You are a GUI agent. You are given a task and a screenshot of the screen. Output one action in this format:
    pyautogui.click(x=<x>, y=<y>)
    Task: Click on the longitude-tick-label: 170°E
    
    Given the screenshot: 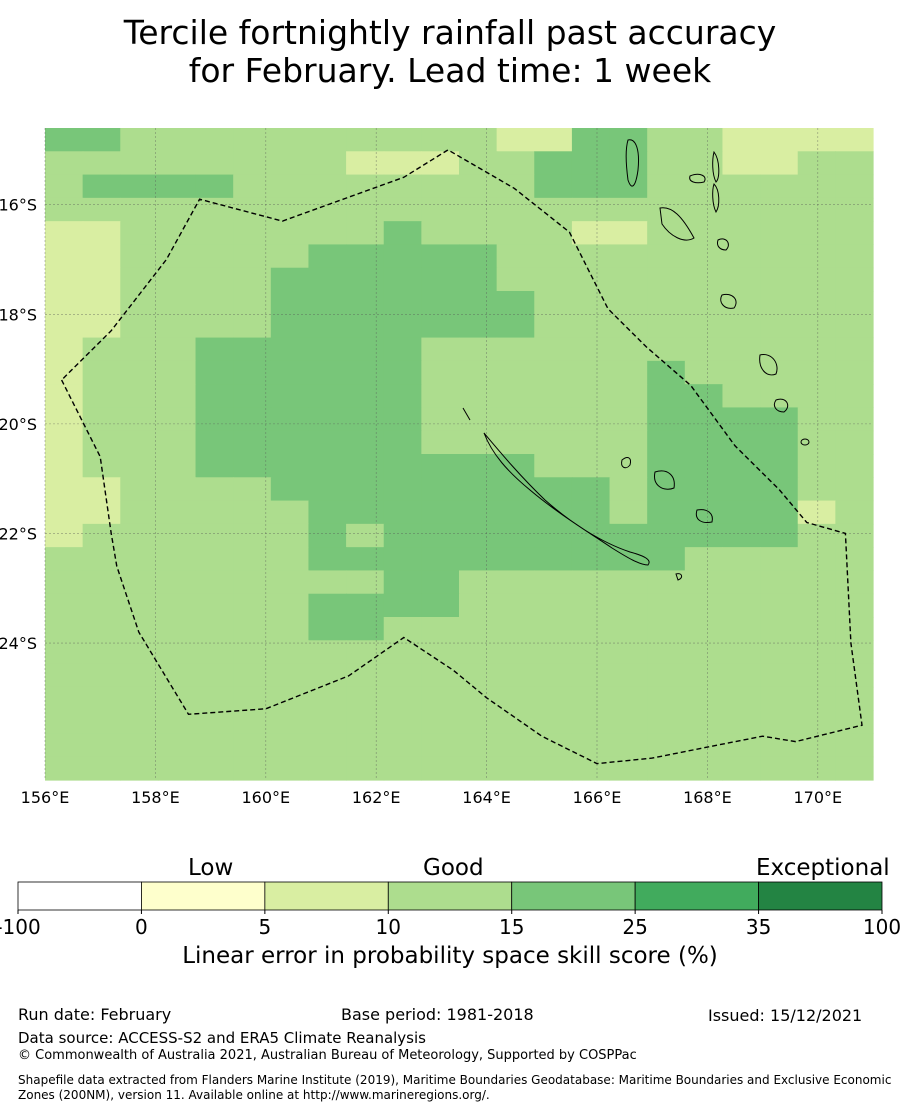 What is the action you would take?
    pyautogui.click(x=817, y=797)
    